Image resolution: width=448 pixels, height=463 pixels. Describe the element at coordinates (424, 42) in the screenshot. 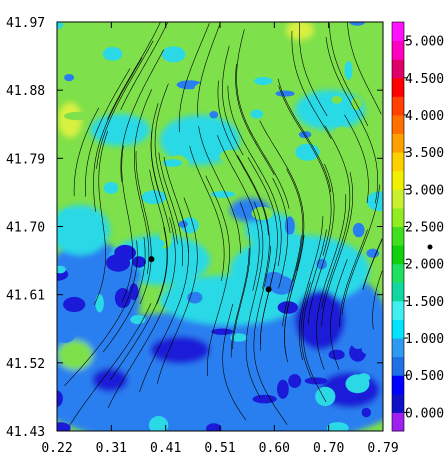

I see `colorbar-tick-label: 5.000` at that location.